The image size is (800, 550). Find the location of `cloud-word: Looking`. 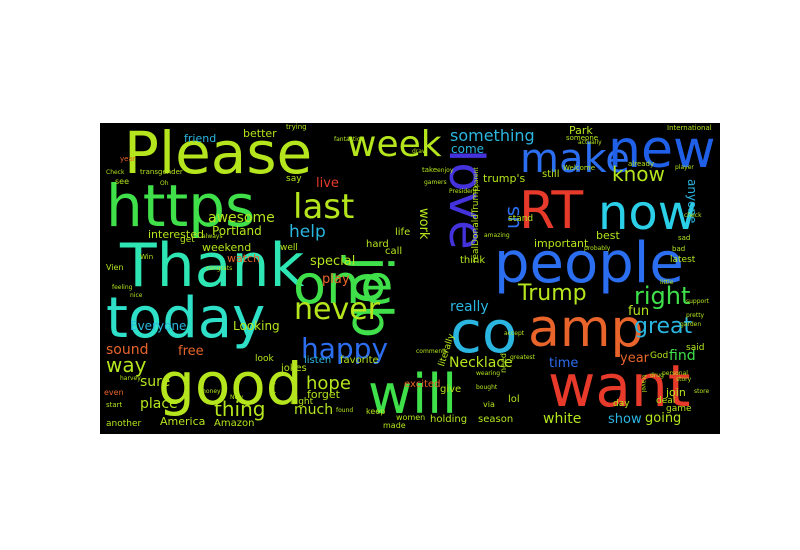

cloud-word: Looking is located at coordinates (256, 326).